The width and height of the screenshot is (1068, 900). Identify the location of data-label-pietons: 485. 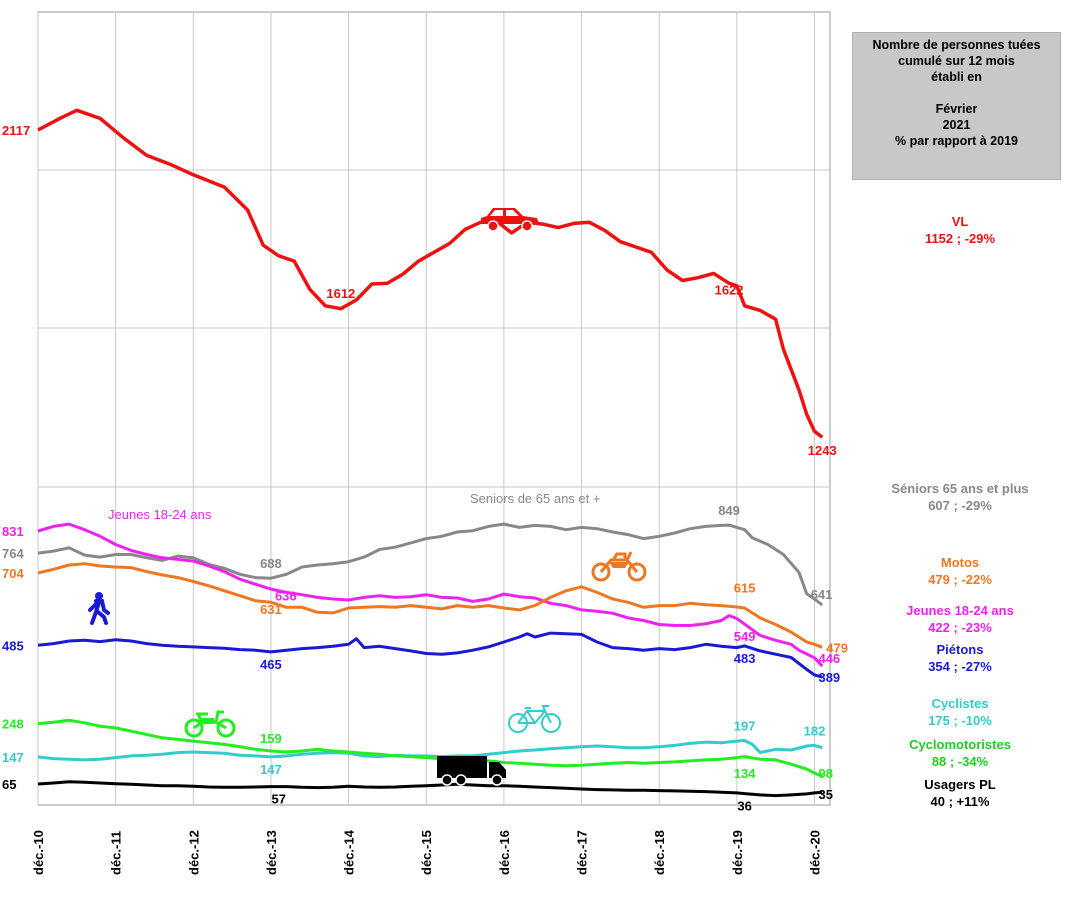
(13, 645).